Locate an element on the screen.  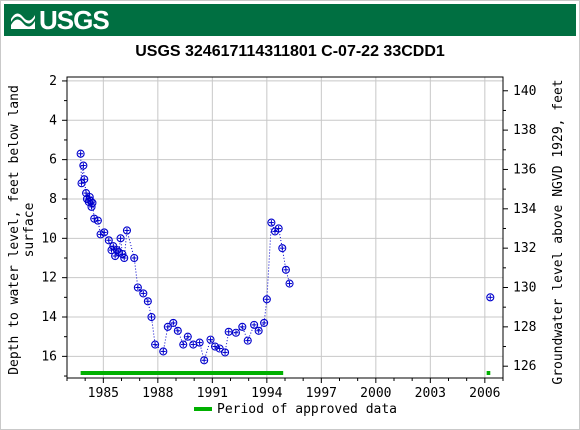
y-left-tick-label: 12 is located at coordinates (49, 278).